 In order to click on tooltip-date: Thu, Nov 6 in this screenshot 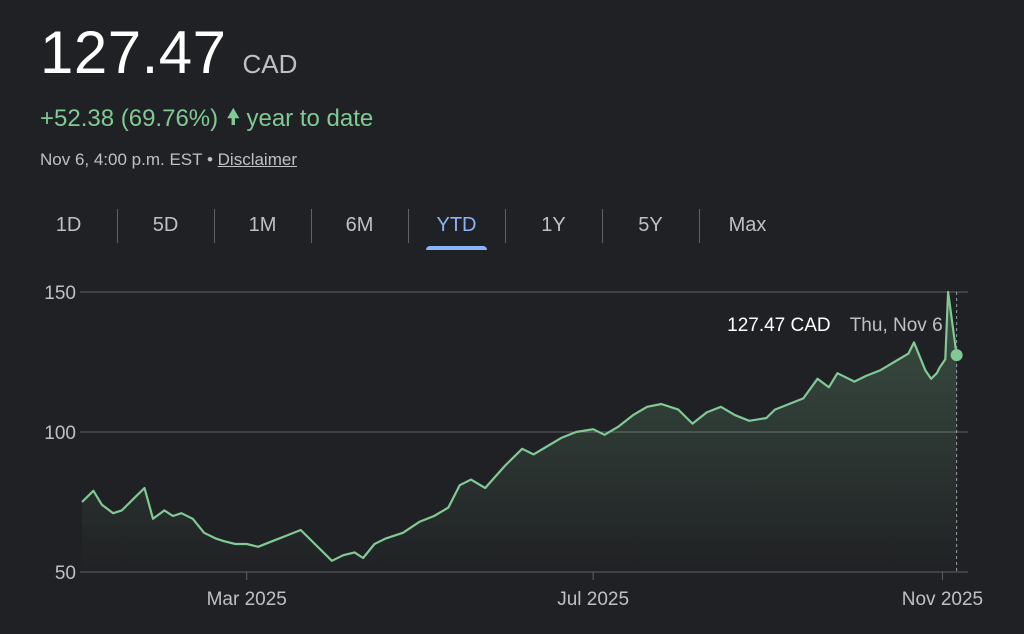, I will do `click(896, 325)`.